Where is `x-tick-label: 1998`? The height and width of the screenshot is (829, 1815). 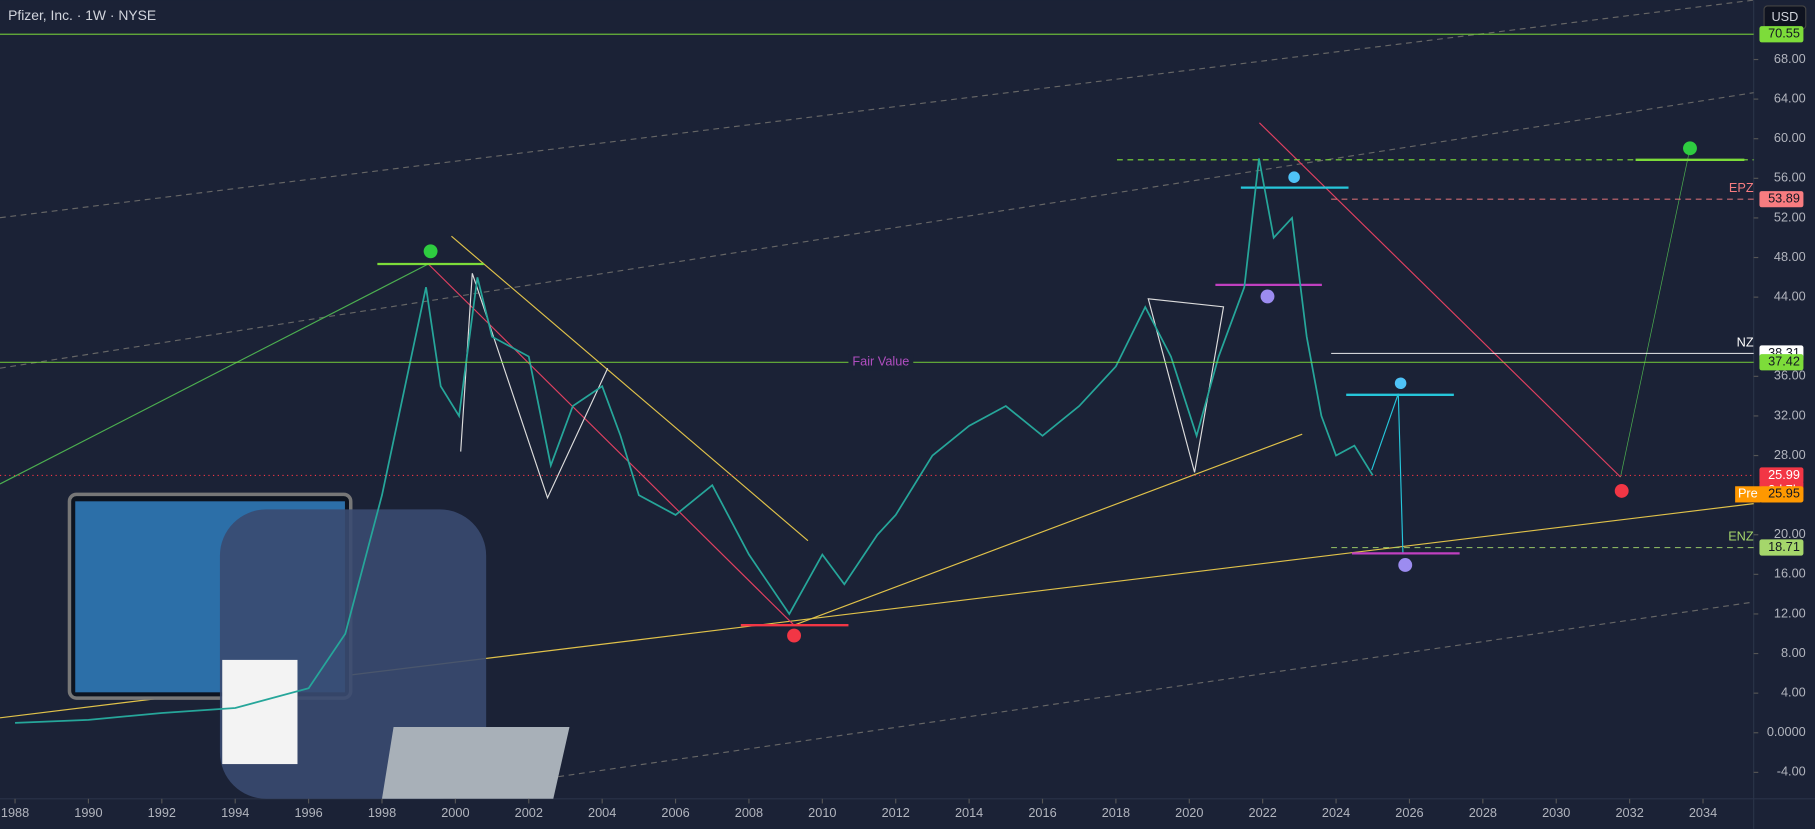
x-tick-label: 1998 is located at coordinates (382, 812).